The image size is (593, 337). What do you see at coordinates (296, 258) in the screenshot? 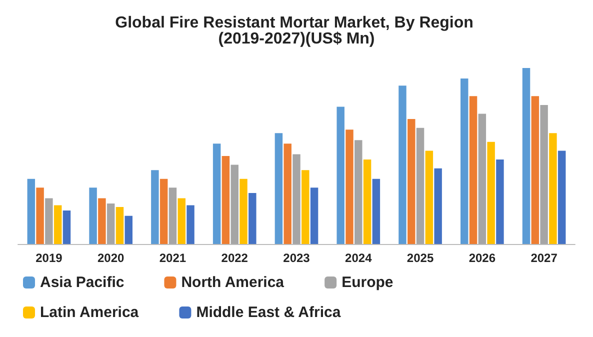
I see `x-tick-label: 2023` at bounding box center [296, 258].